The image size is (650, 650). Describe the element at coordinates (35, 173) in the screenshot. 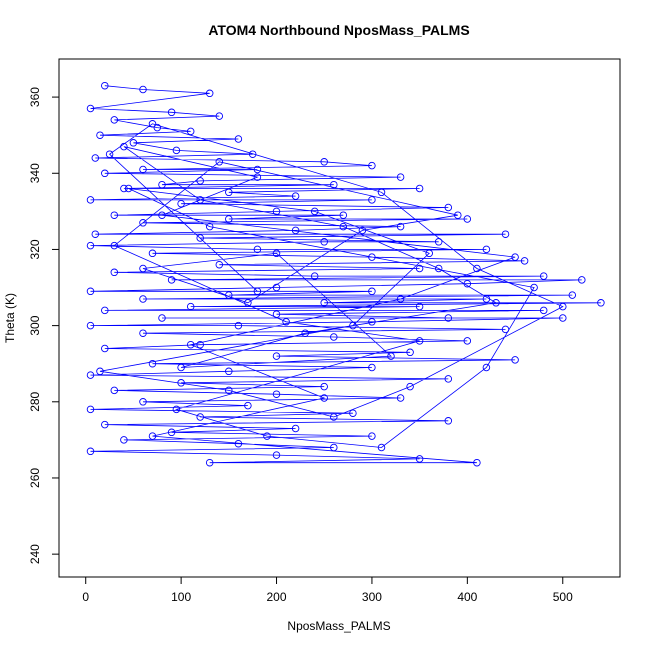

I see `y-tick-label: 340` at that location.